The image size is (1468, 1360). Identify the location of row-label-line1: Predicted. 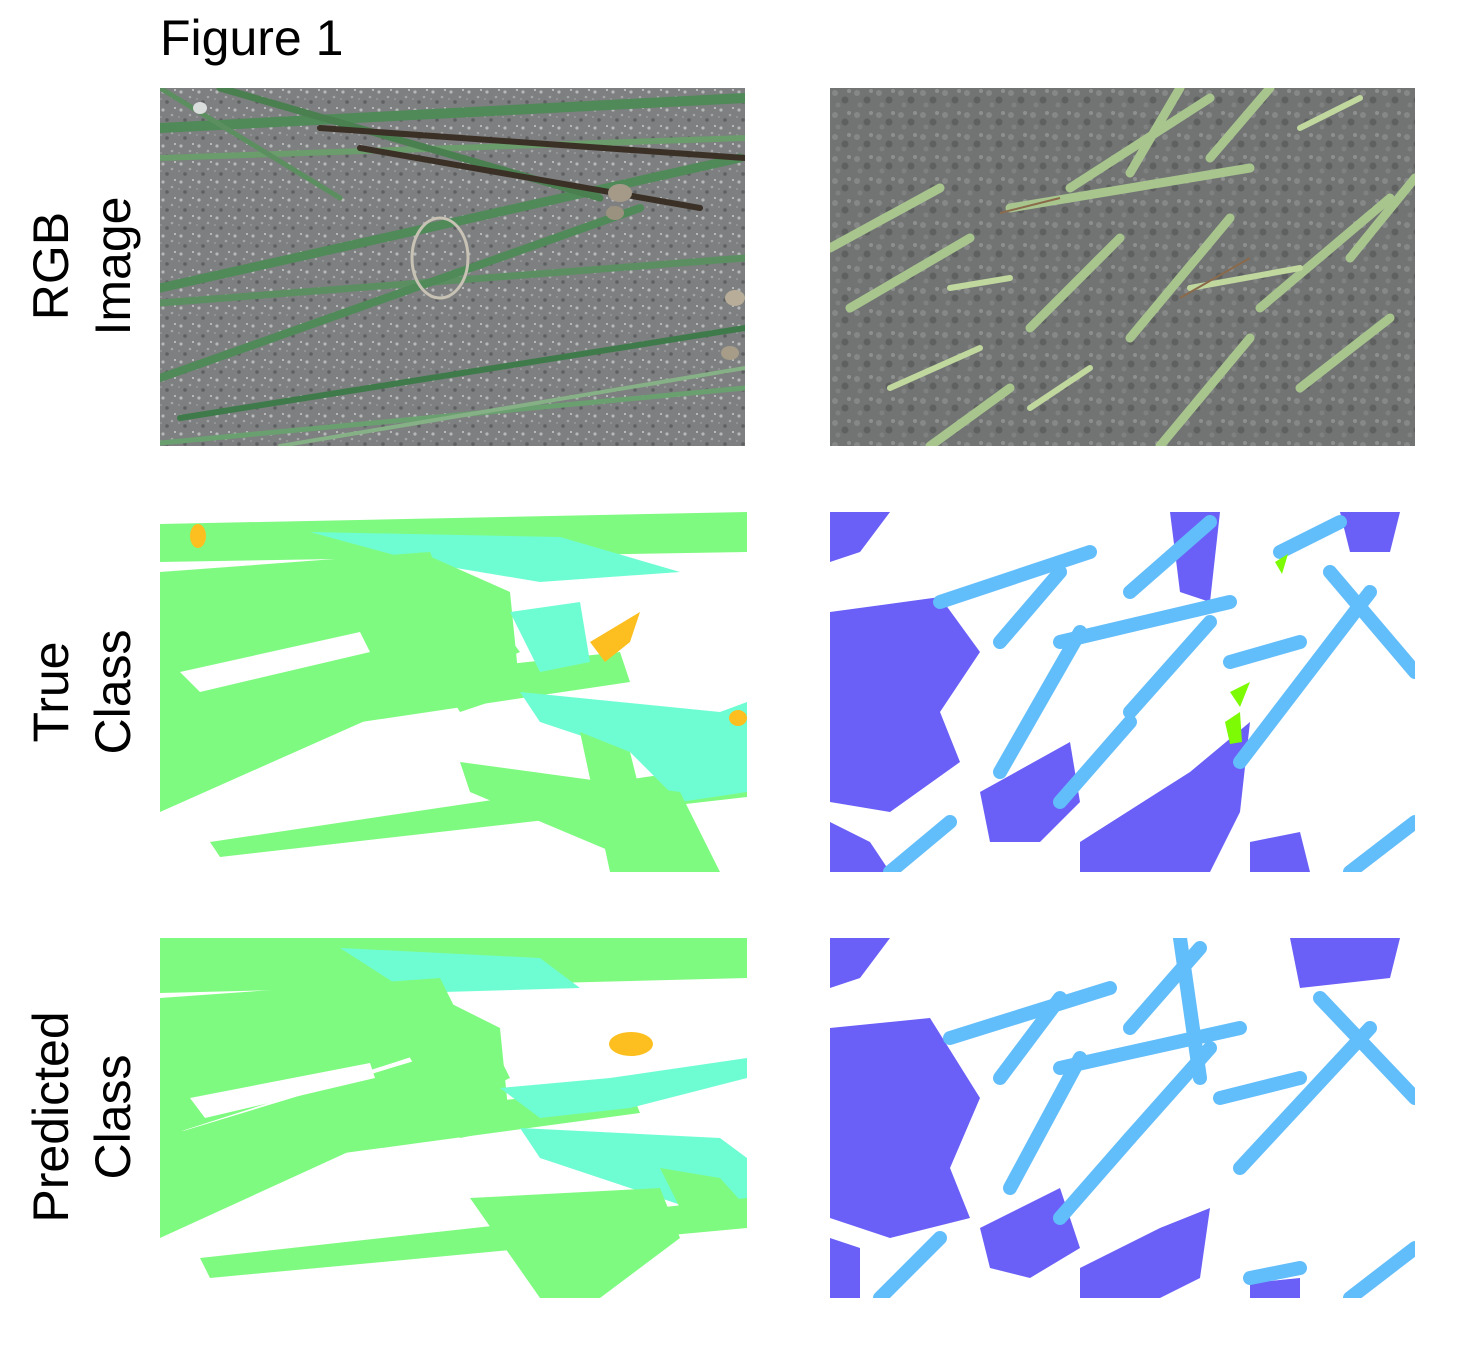
(51, 1117).